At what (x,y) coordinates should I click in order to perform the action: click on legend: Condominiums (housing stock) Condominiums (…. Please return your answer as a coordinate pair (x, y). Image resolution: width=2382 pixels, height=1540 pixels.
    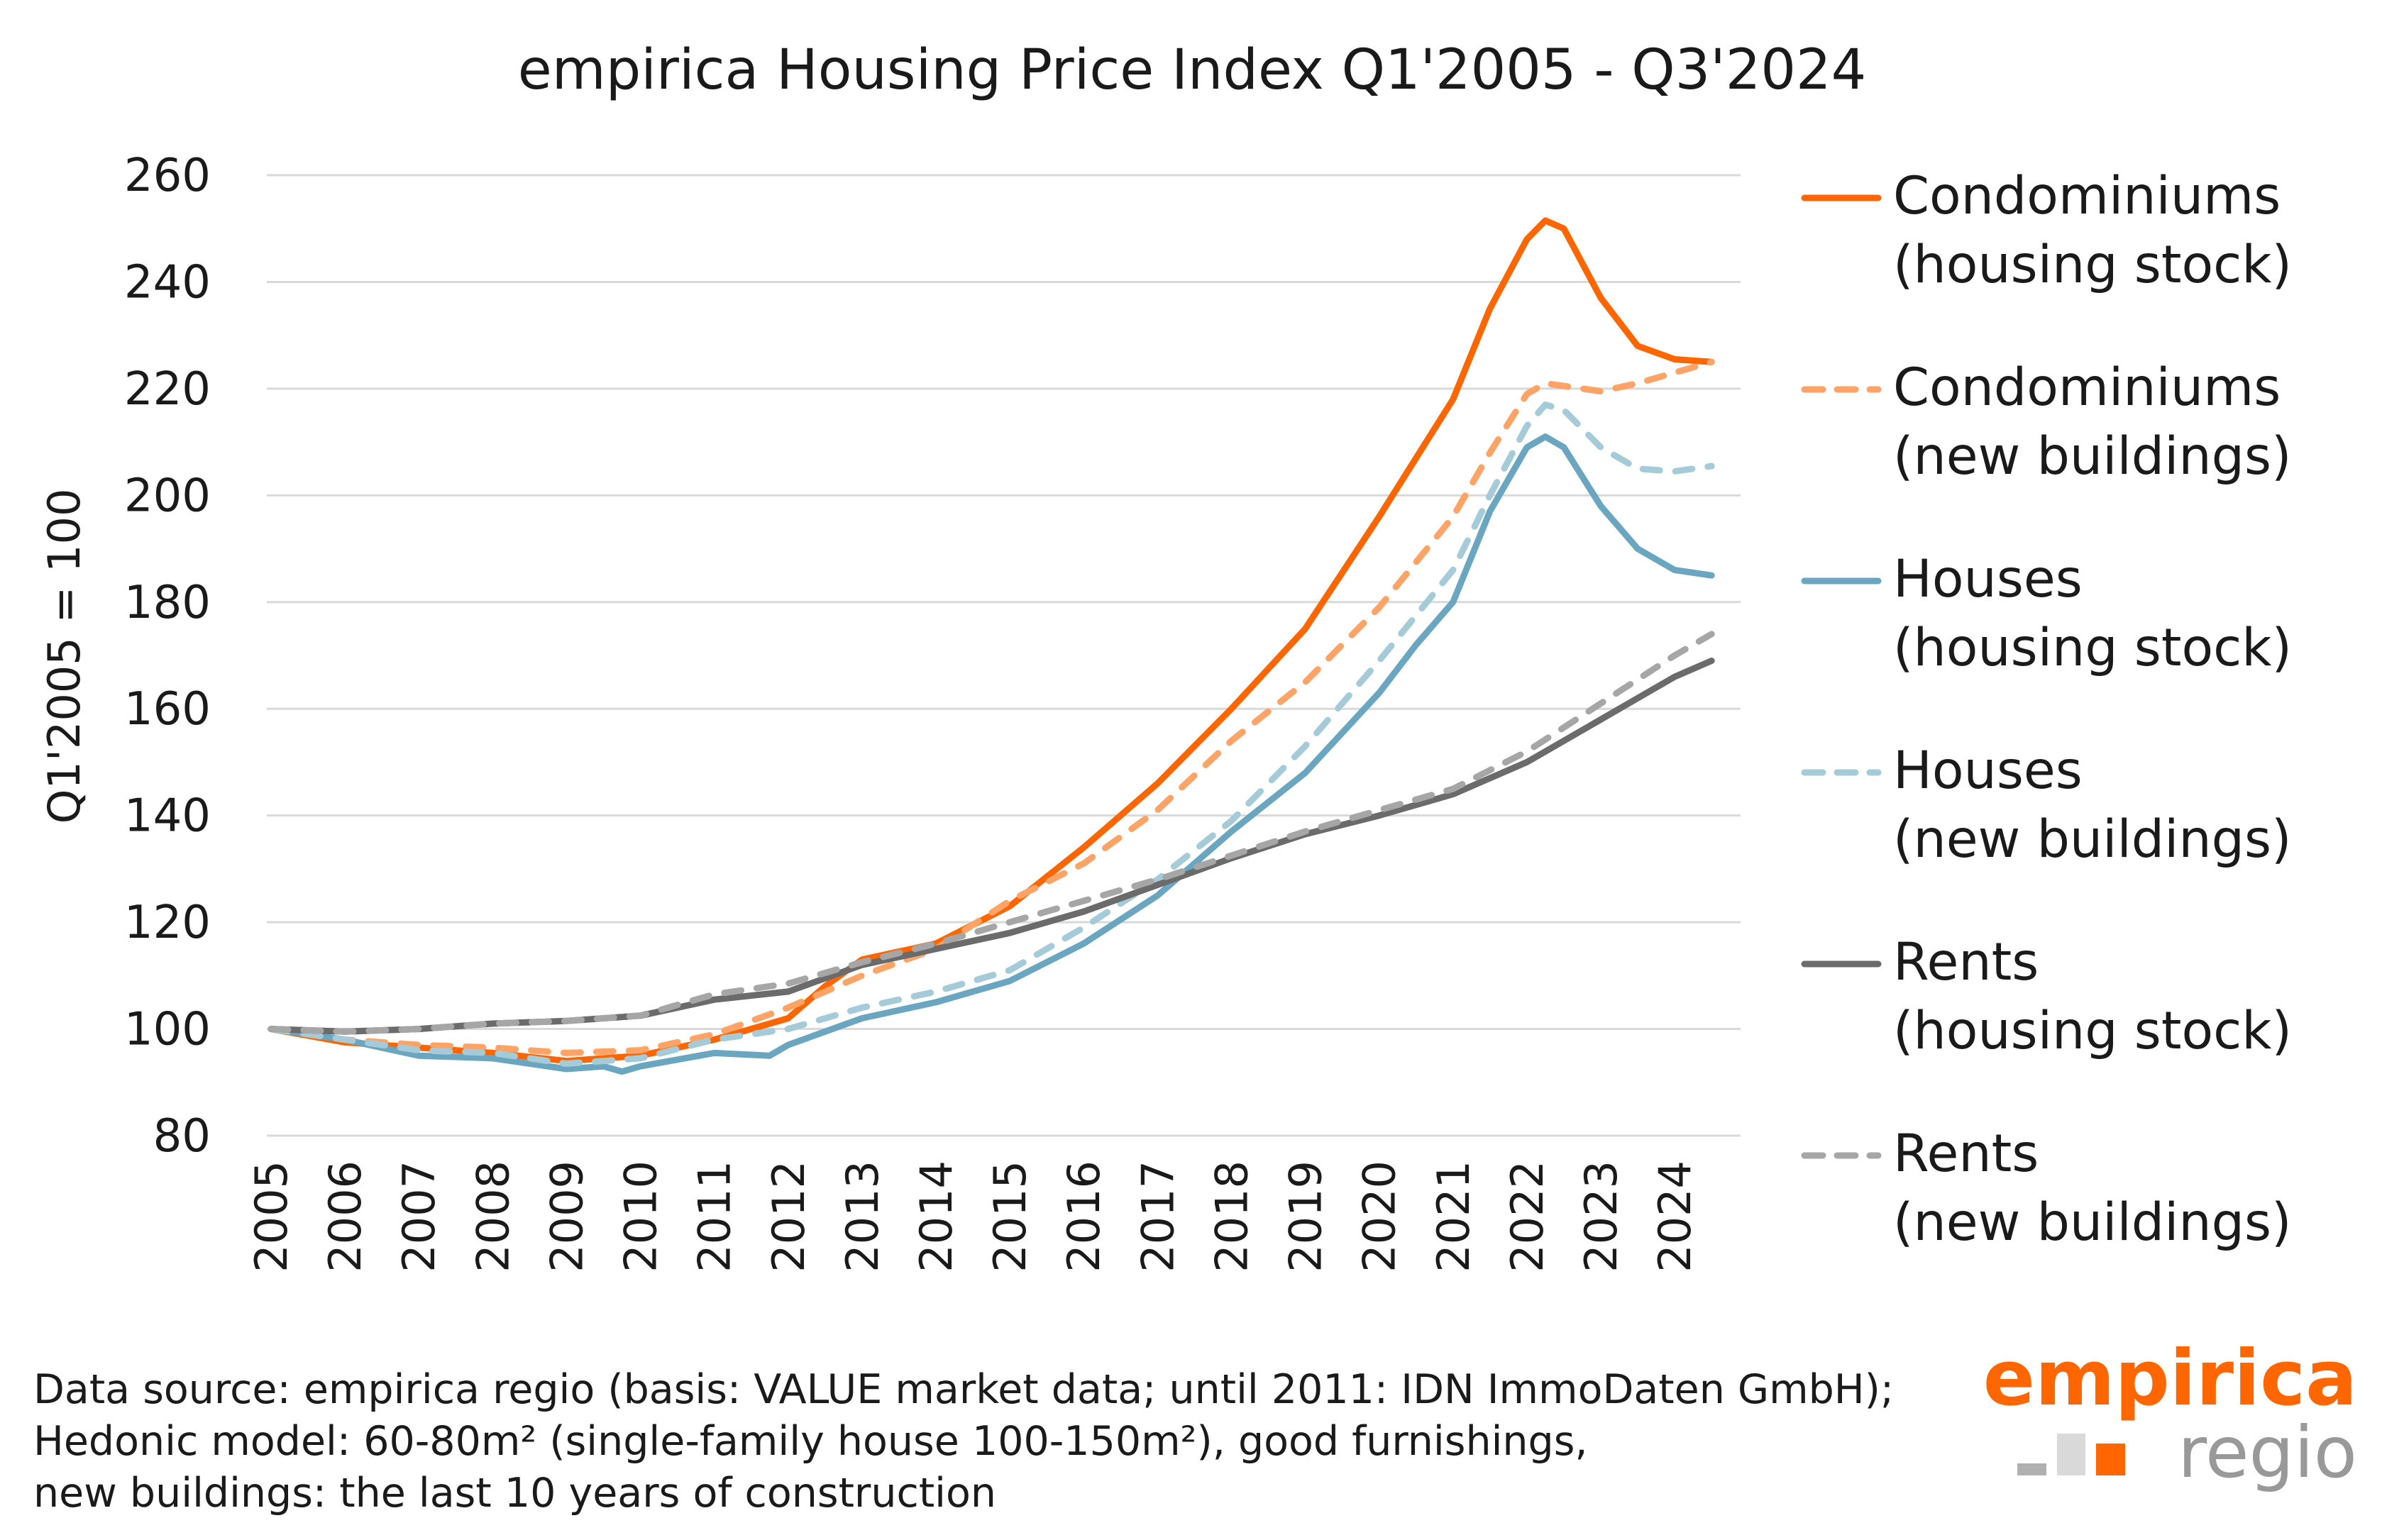
    Looking at the image, I should click on (2046, 709).